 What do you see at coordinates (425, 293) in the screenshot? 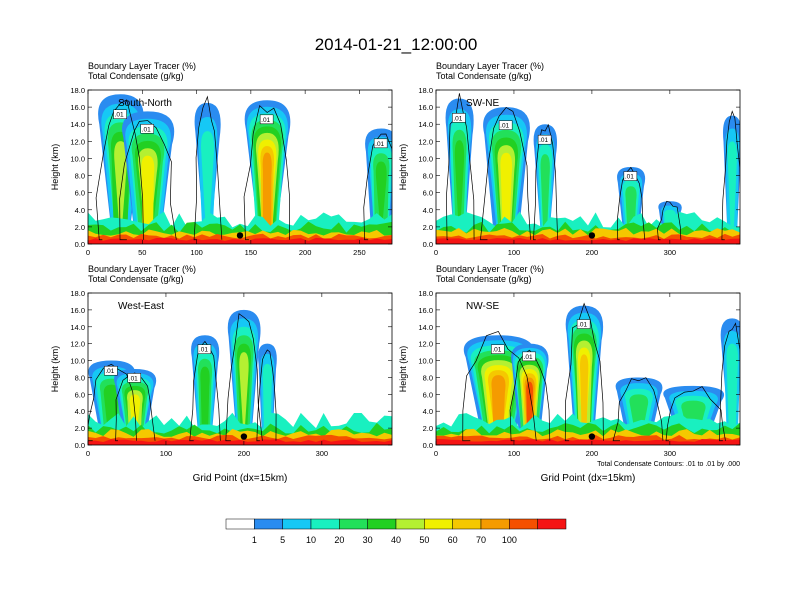
I see `y-tick-label: 18.0` at bounding box center [425, 293].